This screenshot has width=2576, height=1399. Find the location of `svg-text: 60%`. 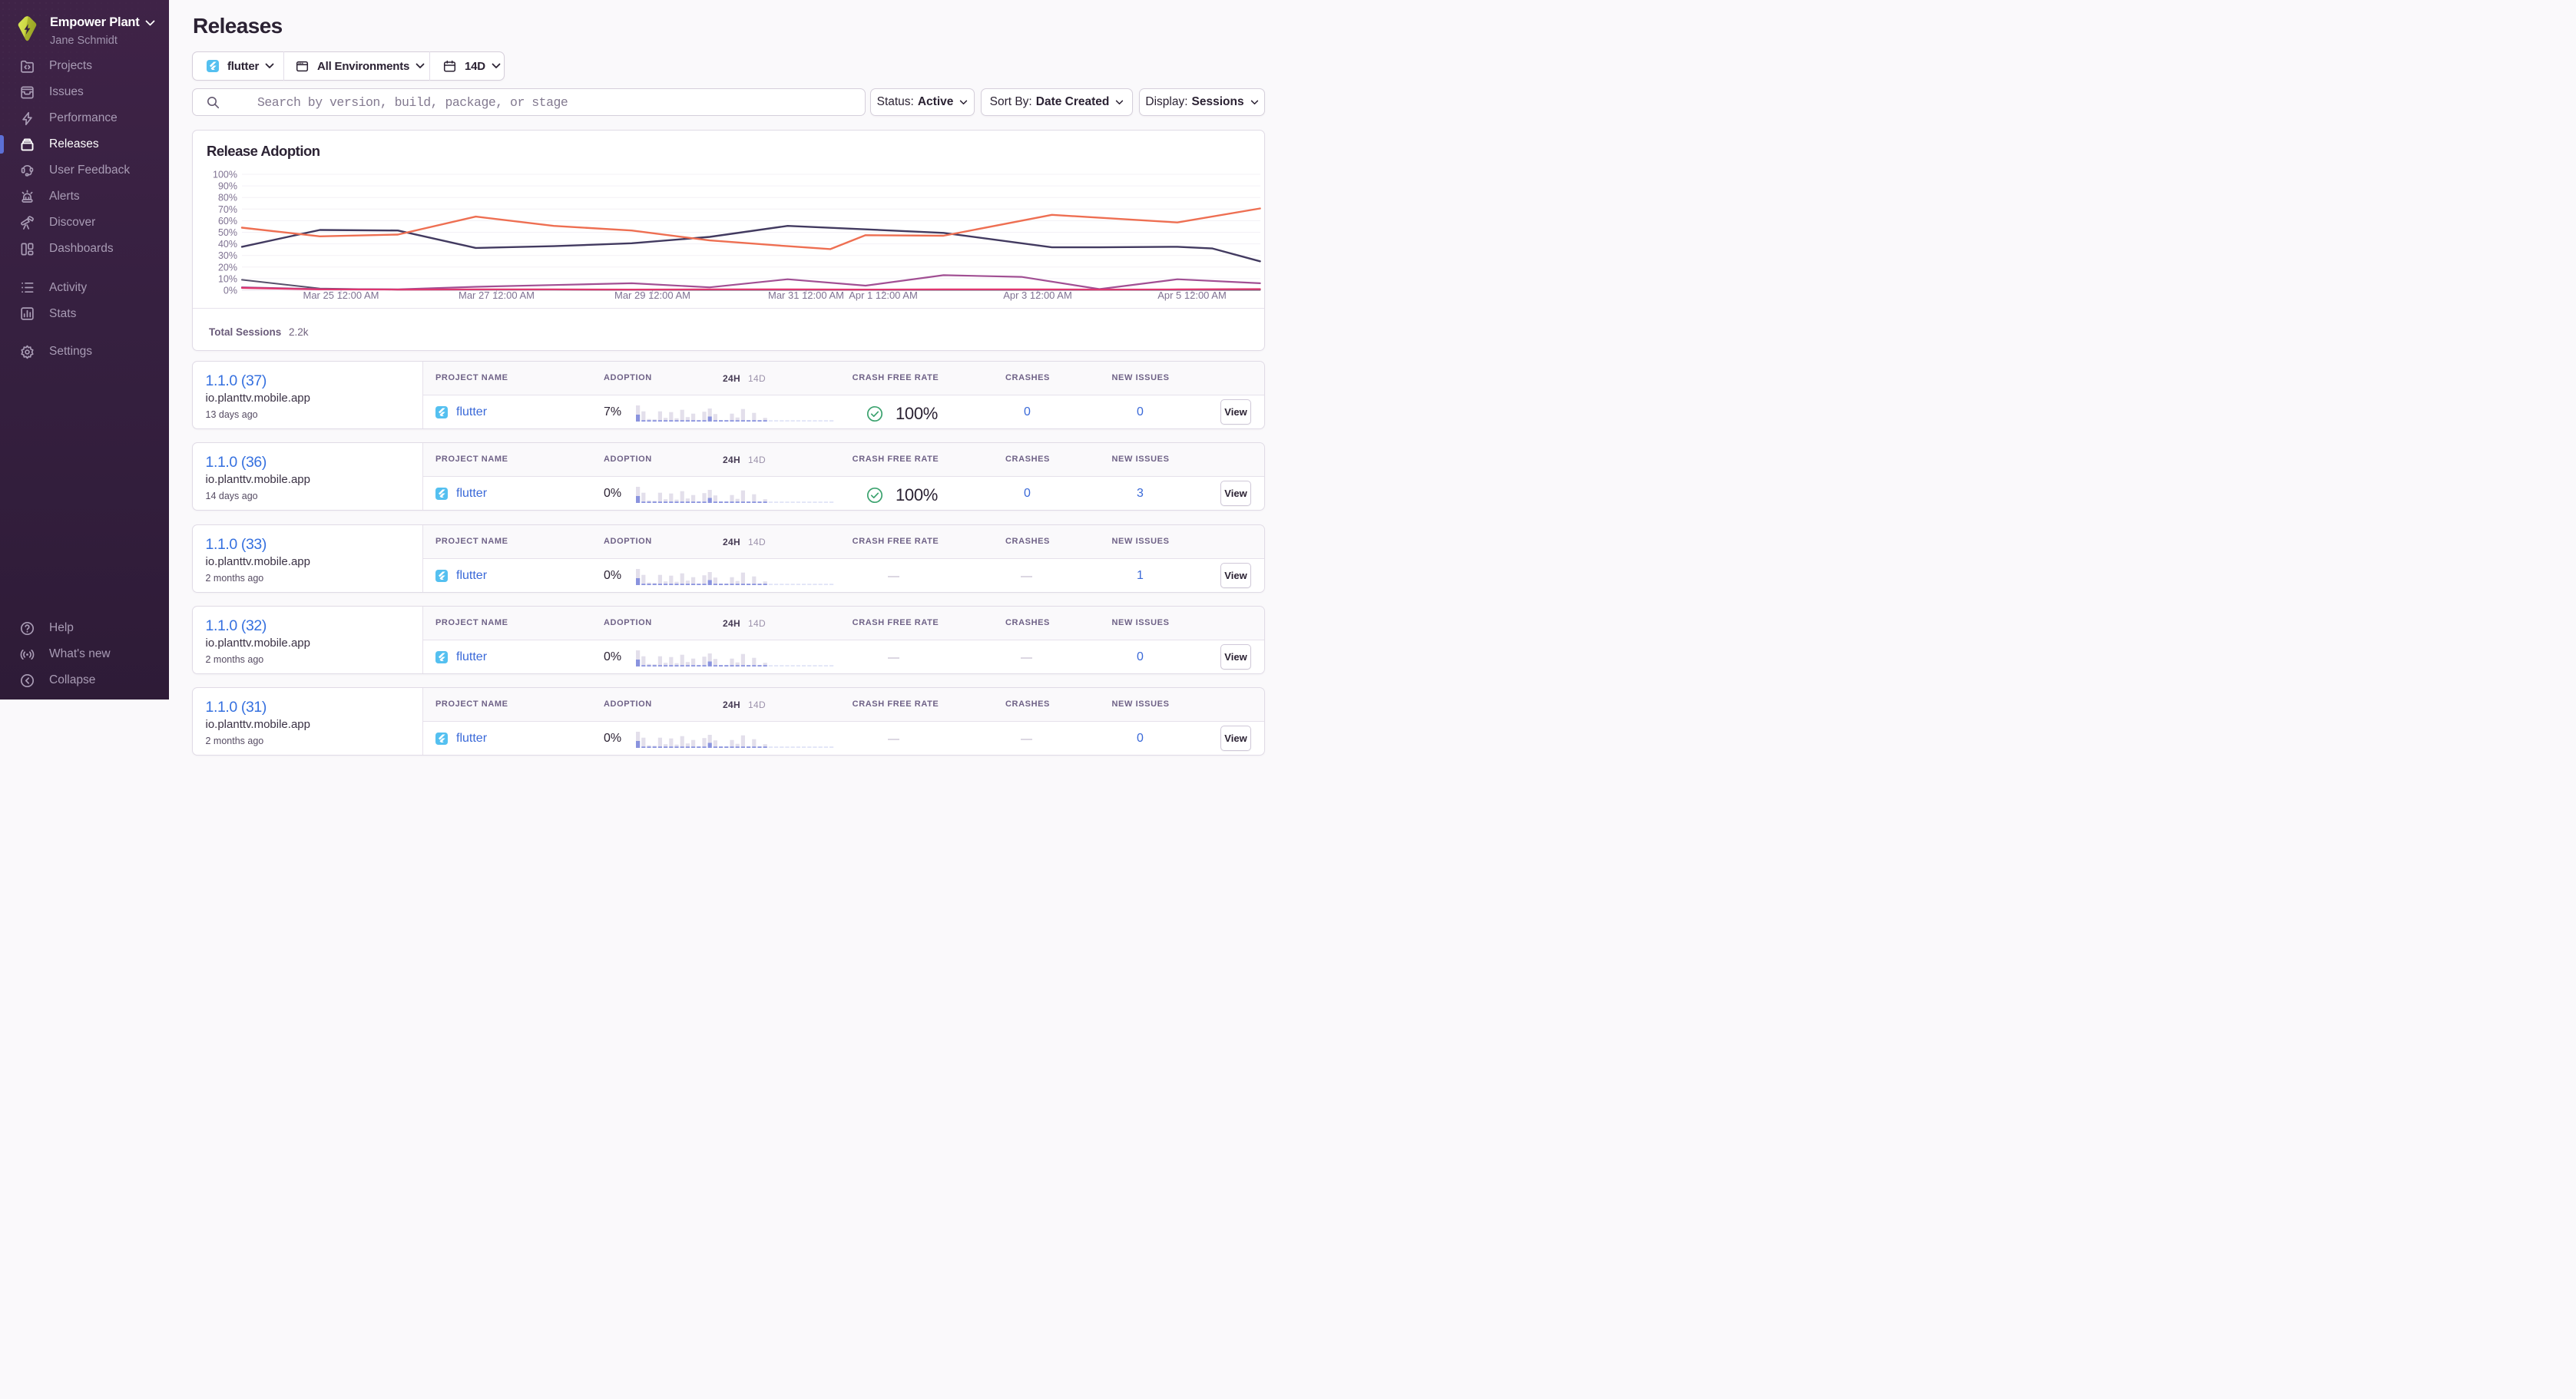

svg-text: 60% is located at coordinates (228, 221).